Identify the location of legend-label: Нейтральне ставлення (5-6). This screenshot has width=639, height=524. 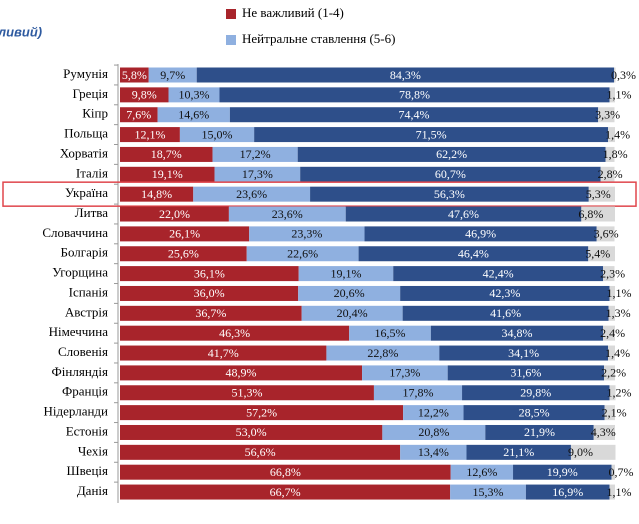
(318, 38).